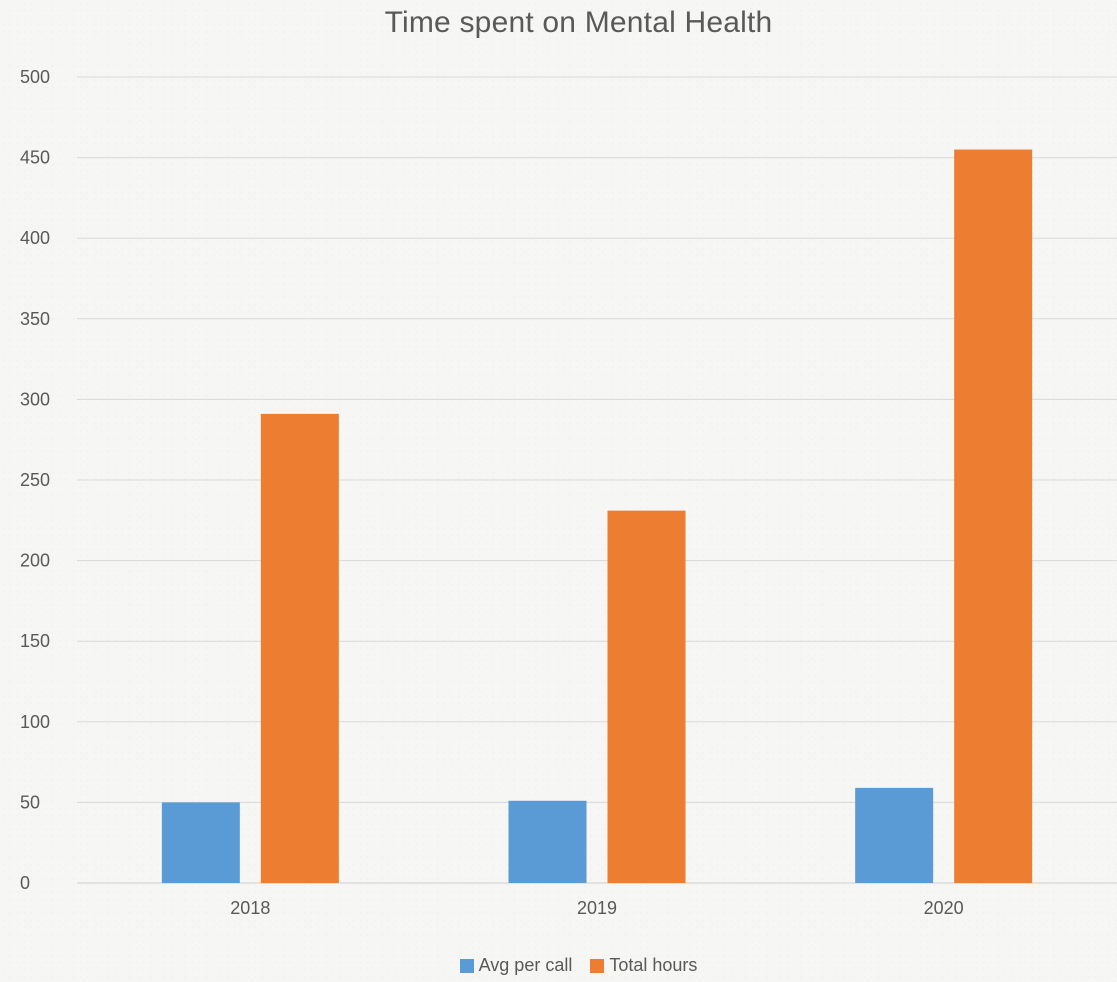  Describe the element at coordinates (597, 908) in the screenshot. I see `x-tick-label: 2019` at that location.